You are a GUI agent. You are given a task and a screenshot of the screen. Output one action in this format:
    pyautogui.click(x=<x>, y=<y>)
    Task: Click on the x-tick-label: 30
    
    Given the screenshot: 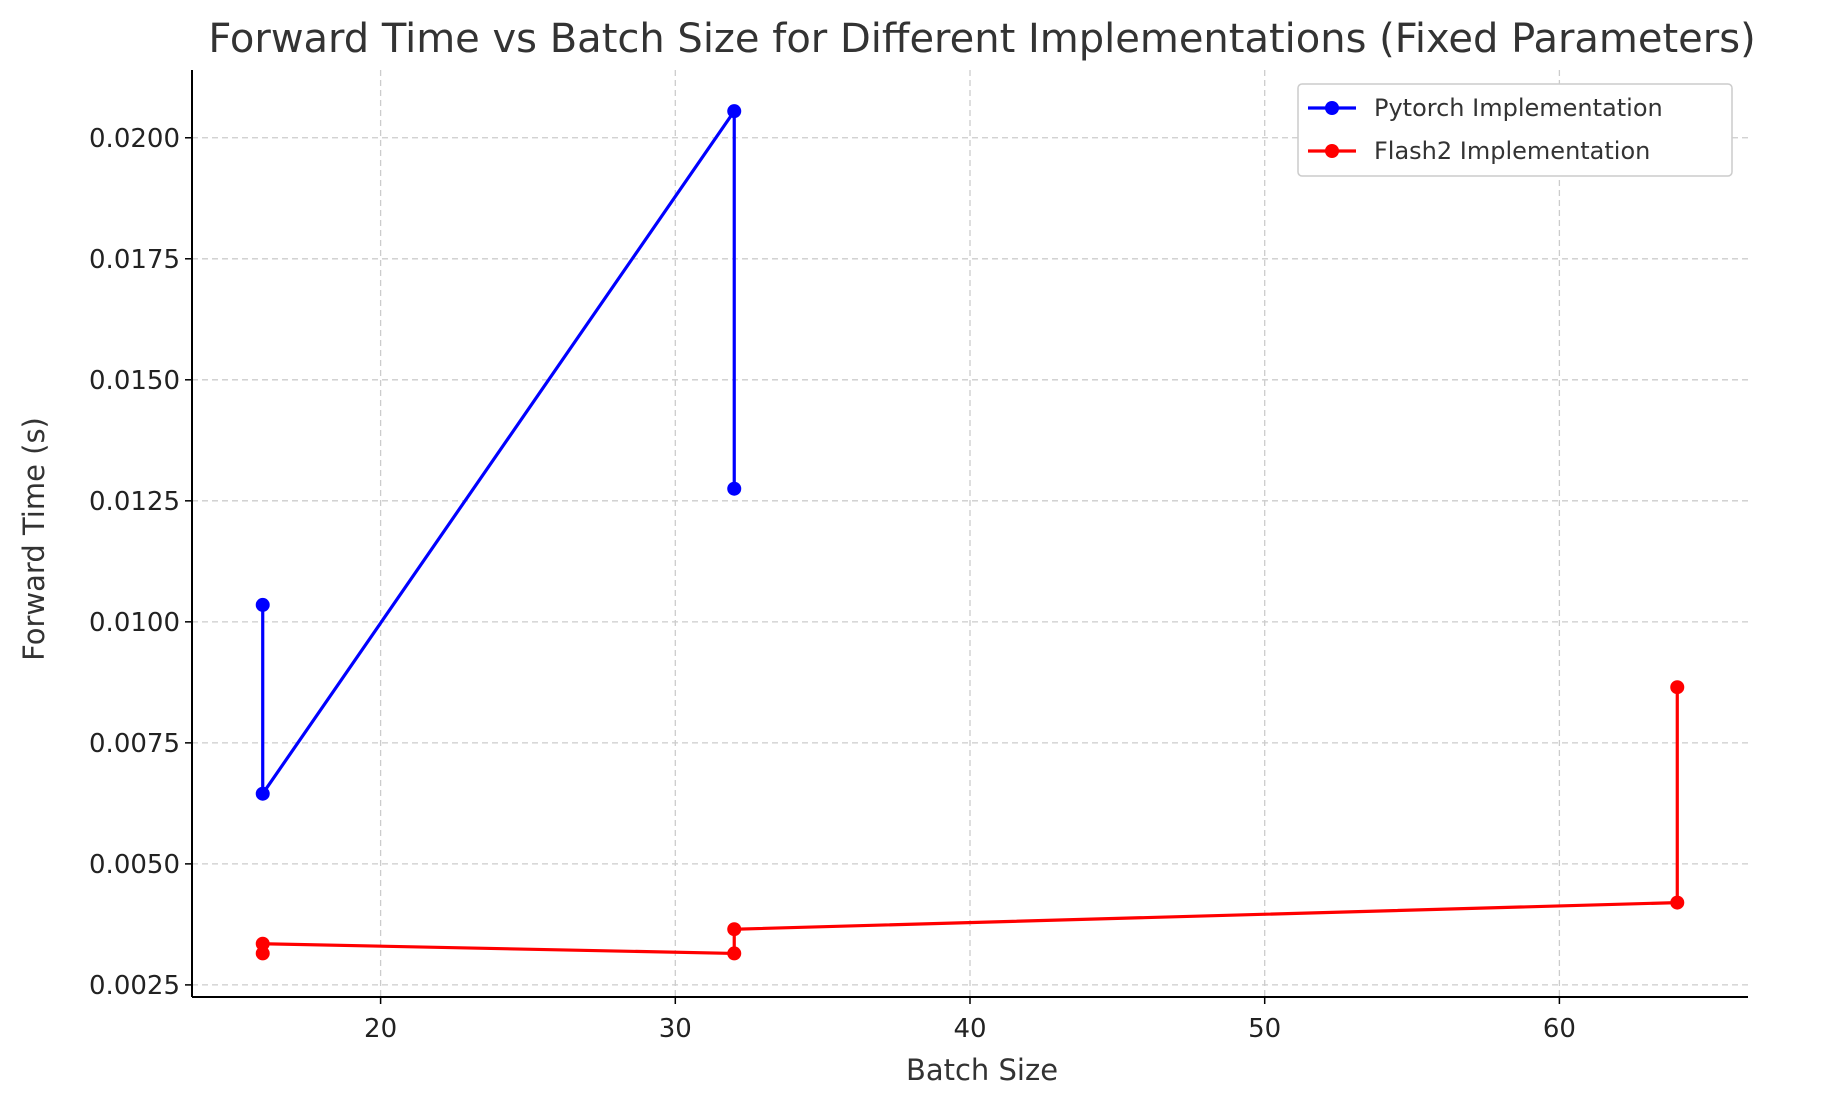 What is the action you would take?
    pyautogui.click(x=675, y=1029)
    